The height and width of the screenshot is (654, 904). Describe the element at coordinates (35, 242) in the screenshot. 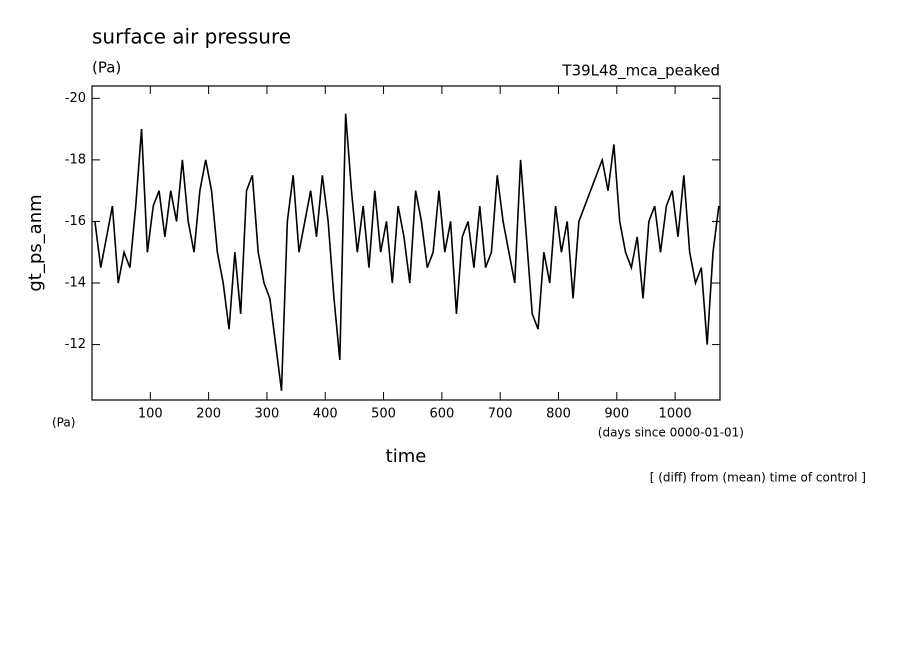

I see `y-axis-label: gt_ps_anm` at that location.